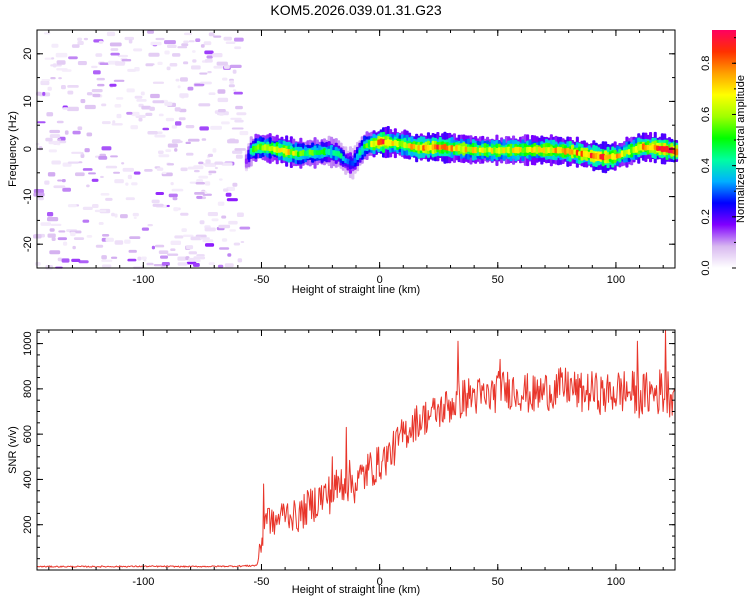  I want to click on spectrogram-ytick-label: 10, so click(28, 101).